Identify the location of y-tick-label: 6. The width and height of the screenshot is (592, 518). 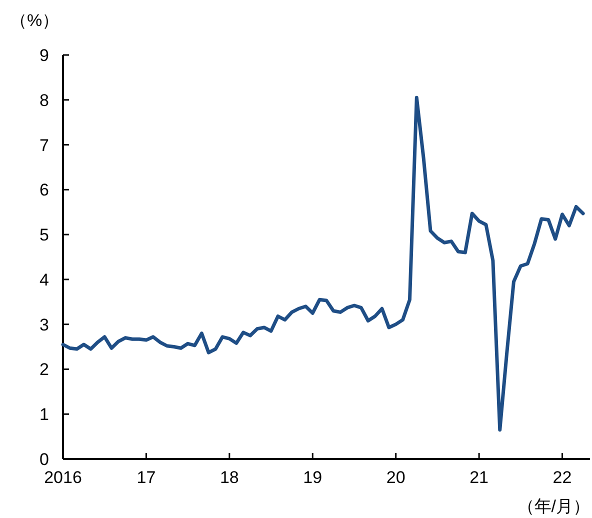
(44, 190).